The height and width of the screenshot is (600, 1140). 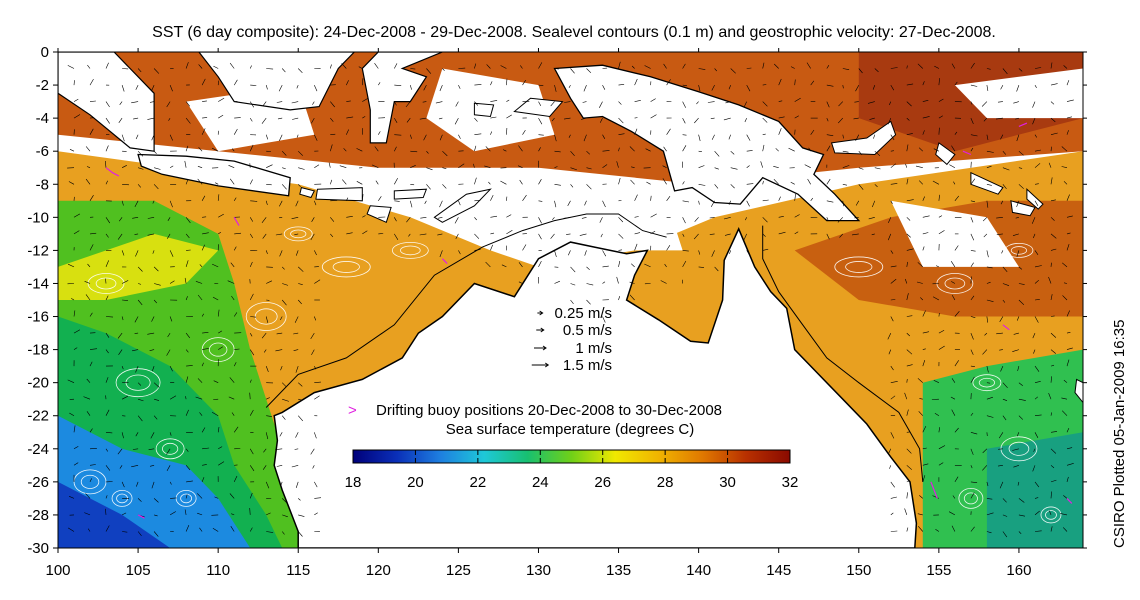 What do you see at coordinates (38, 283) in the screenshot?
I see `y-tick-label: -14` at bounding box center [38, 283].